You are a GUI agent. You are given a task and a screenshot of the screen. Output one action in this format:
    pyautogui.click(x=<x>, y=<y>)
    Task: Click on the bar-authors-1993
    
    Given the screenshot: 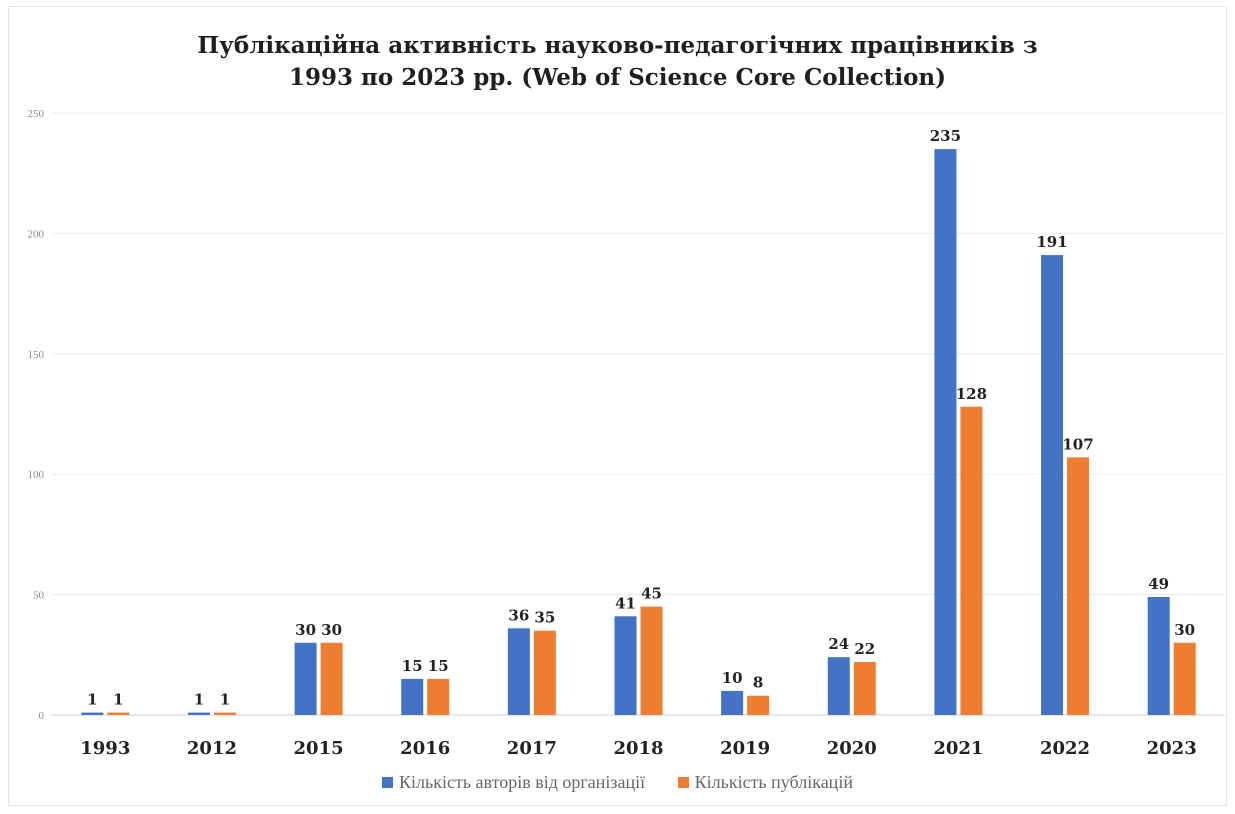 What is the action you would take?
    pyautogui.click(x=92, y=713)
    